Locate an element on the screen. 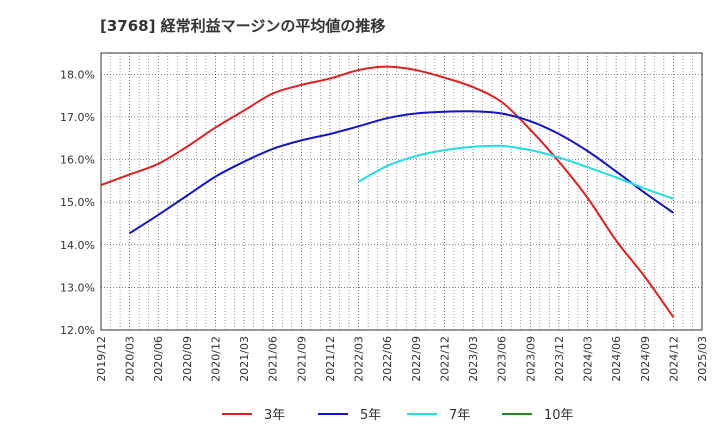  x-tick-label: 2023/12 is located at coordinates (559, 359).